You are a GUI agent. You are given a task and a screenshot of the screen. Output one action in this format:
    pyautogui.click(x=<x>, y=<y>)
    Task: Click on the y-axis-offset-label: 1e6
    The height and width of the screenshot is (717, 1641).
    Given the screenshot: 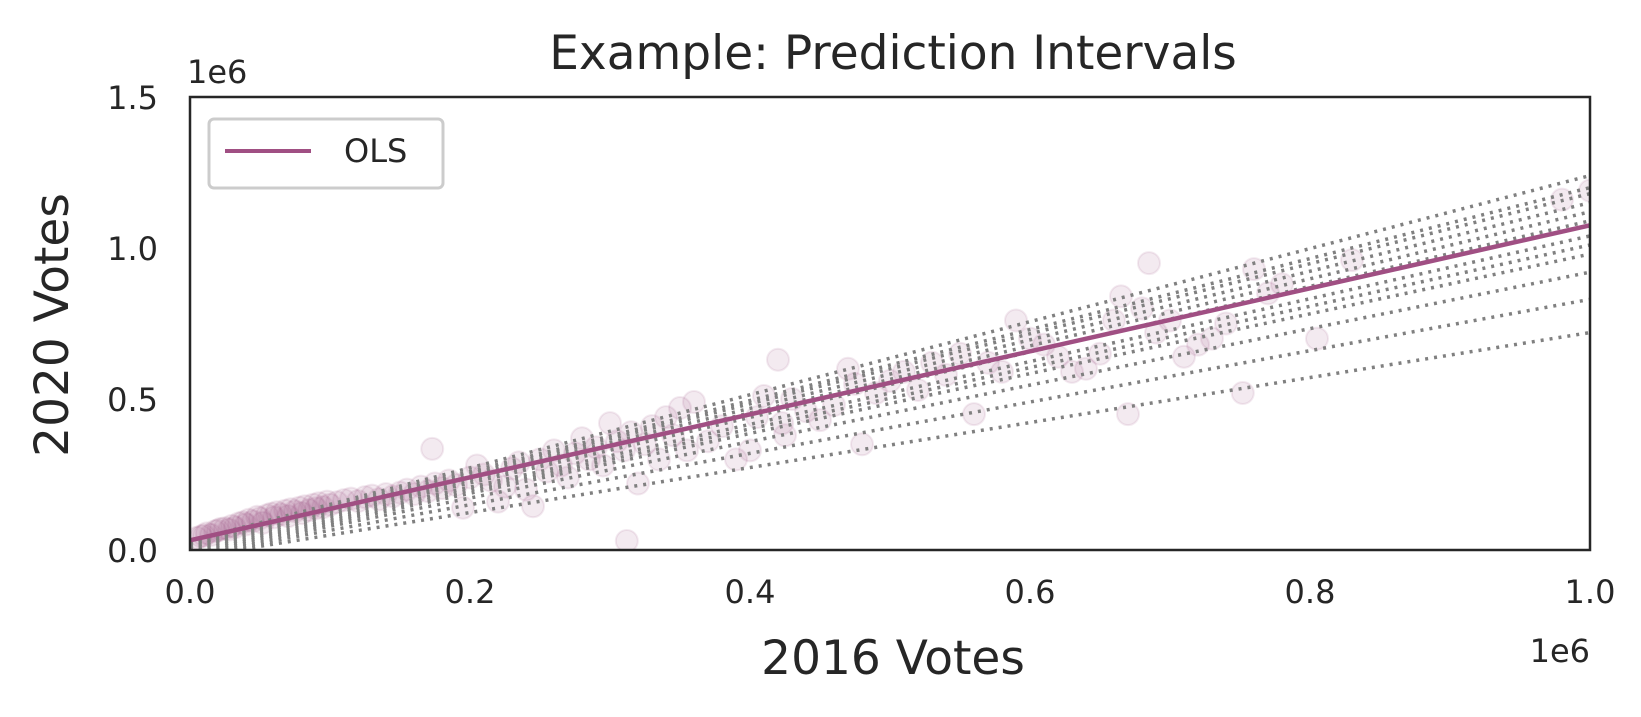 What is the action you would take?
    pyautogui.click(x=217, y=72)
    